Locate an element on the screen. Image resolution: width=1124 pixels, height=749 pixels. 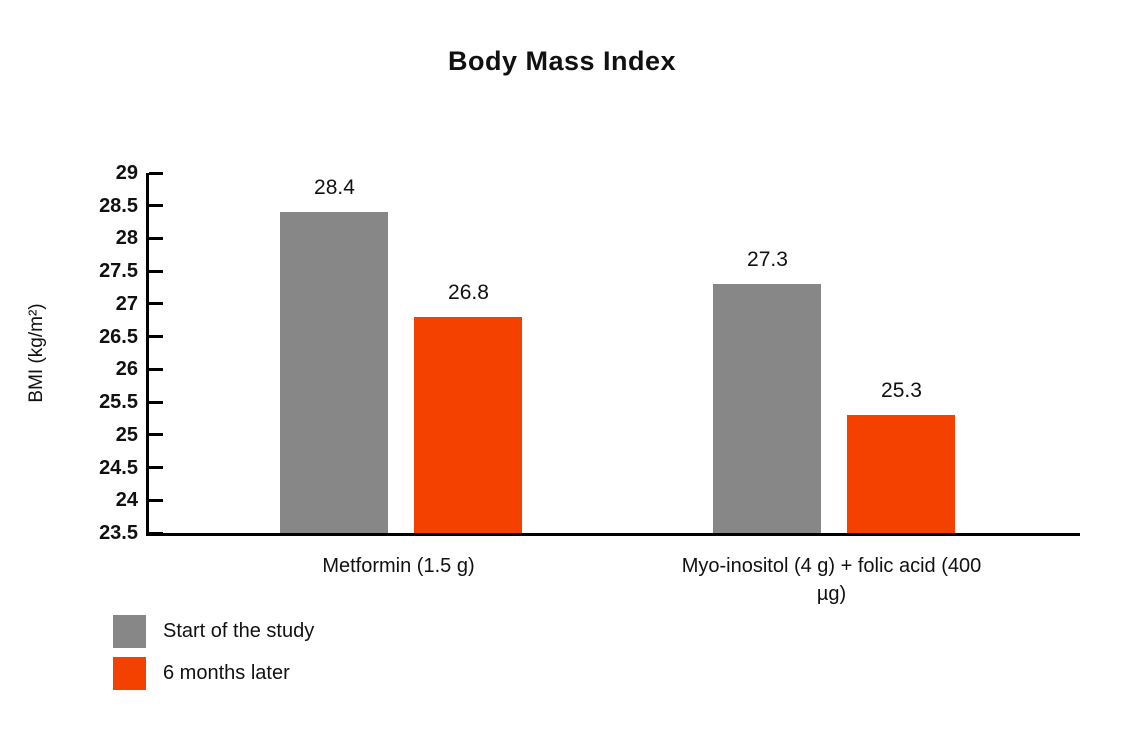
legend-item: 6 months later is located at coordinates (213, 673).